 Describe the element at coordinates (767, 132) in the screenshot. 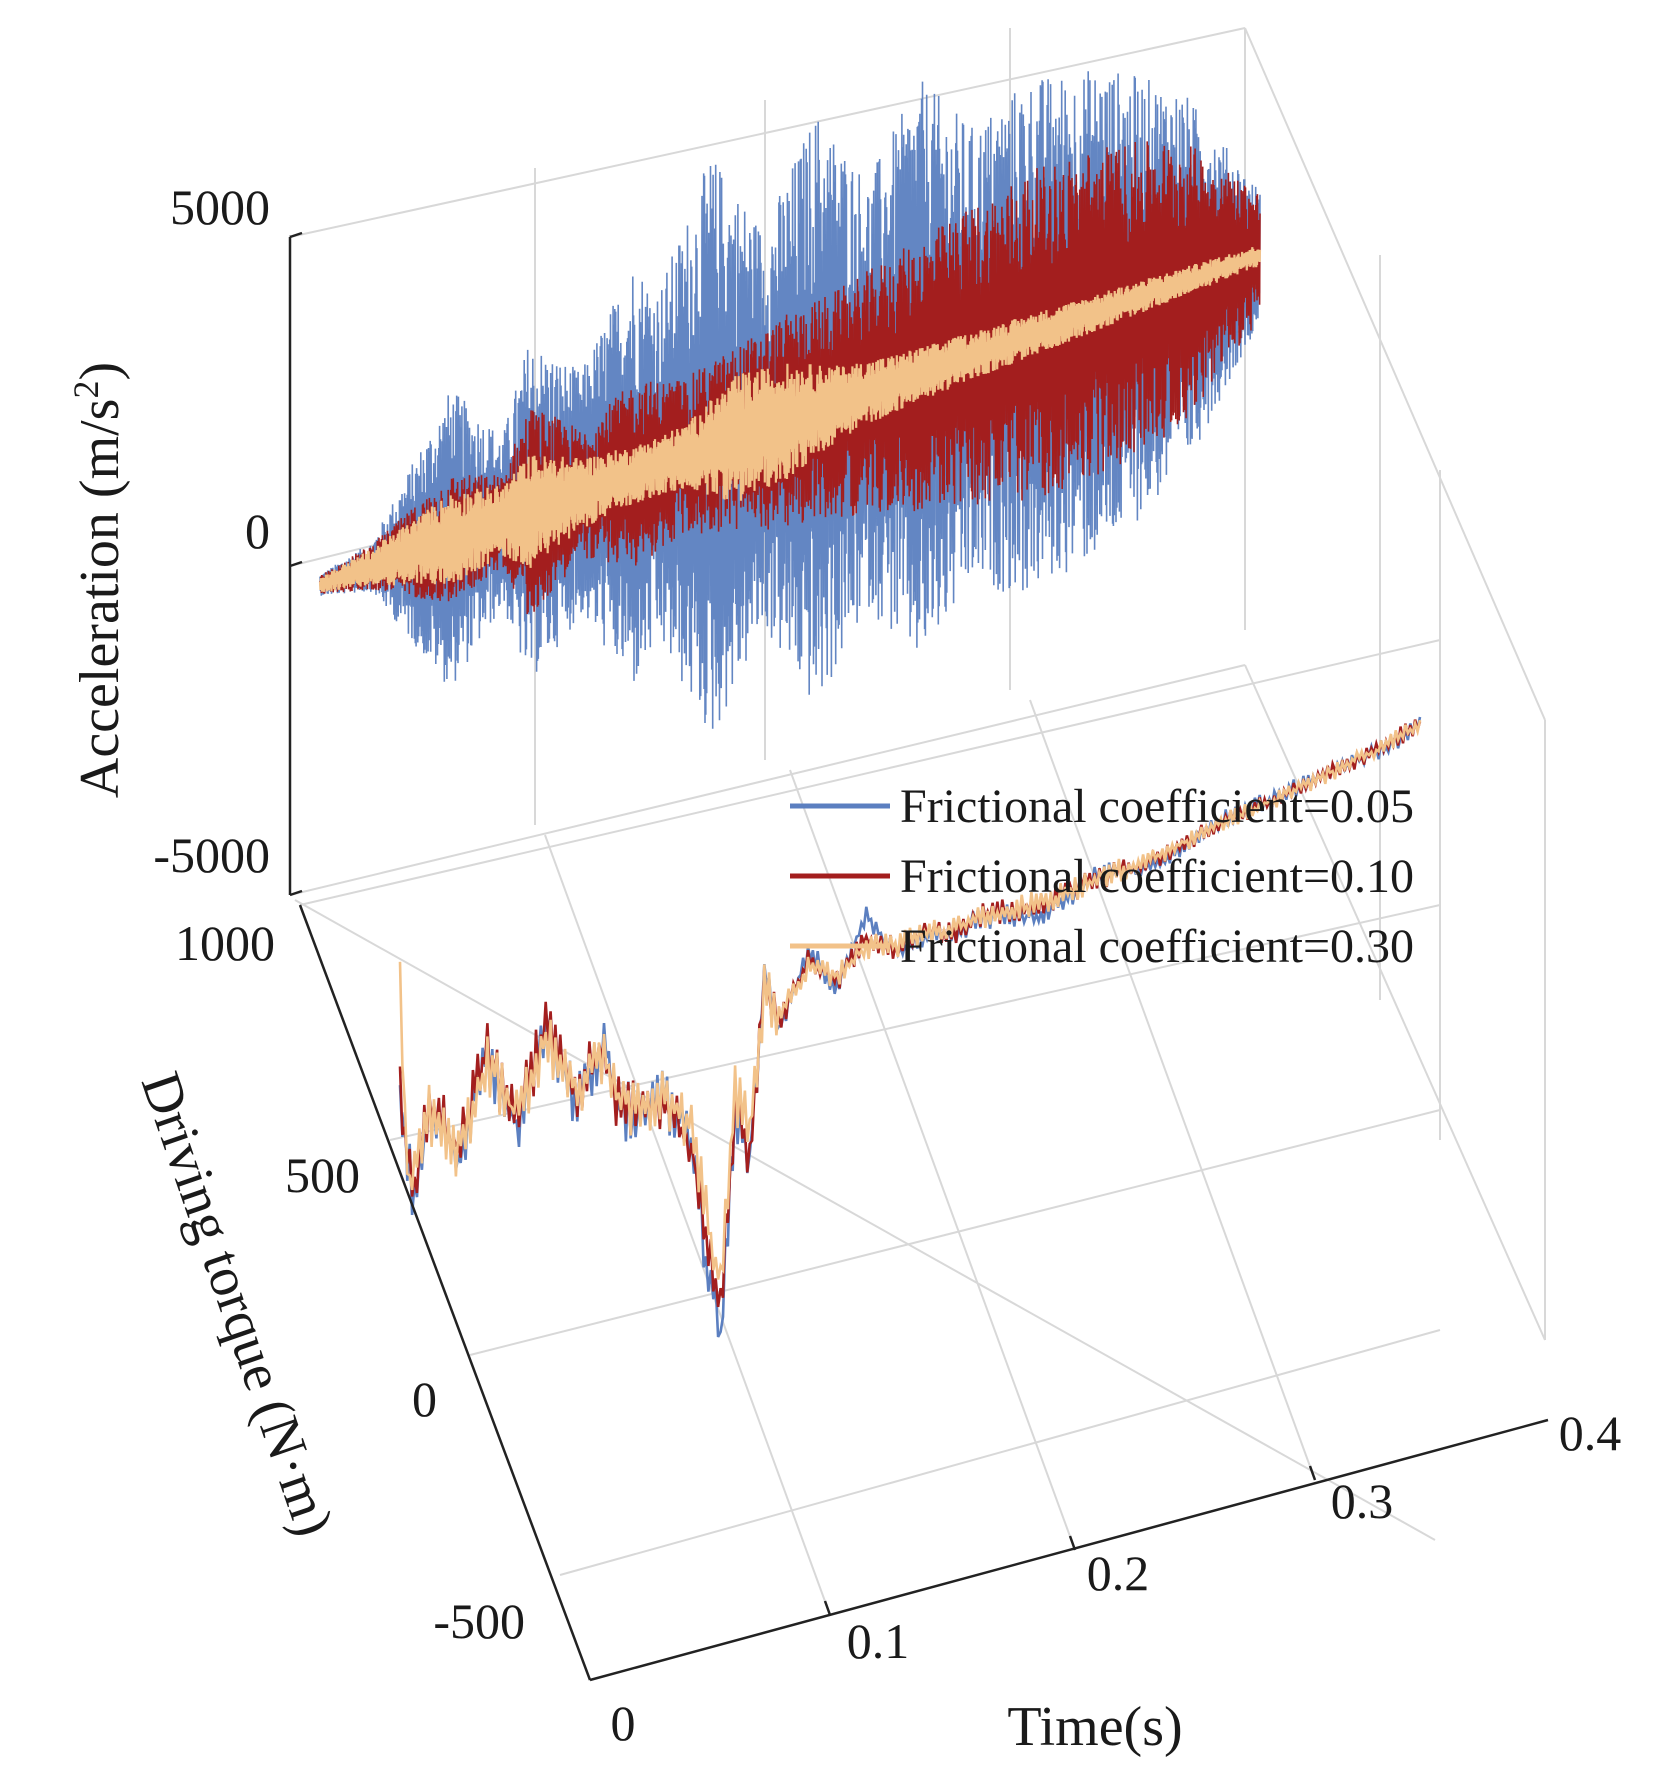

I see `acc-hgrid-top` at that location.